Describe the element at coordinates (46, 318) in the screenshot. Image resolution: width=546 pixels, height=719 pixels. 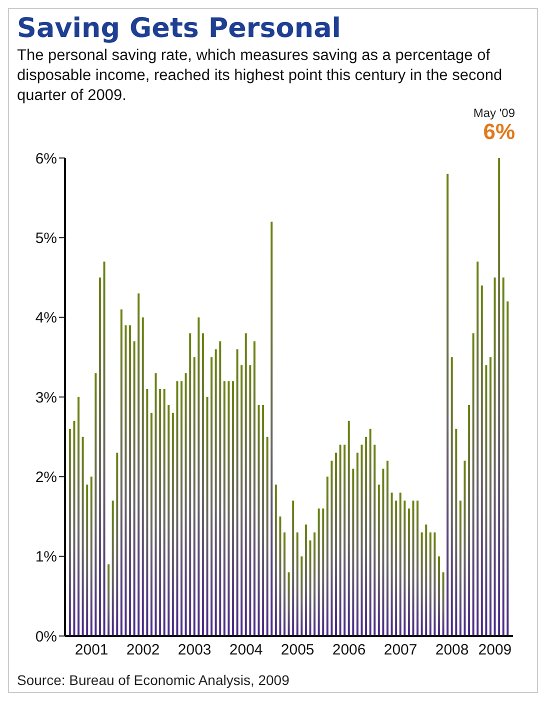
I see `y-tick-label: 4%` at that location.